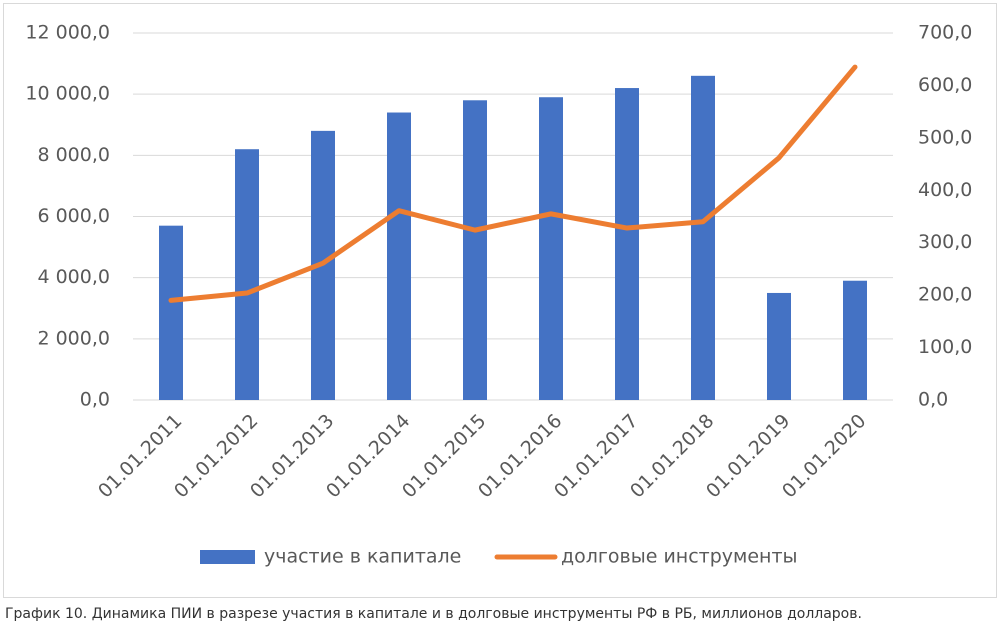 This screenshot has height=629, width=1000. Describe the element at coordinates (95, 400) in the screenshot. I see `y-tick-label: 0,0` at that location.